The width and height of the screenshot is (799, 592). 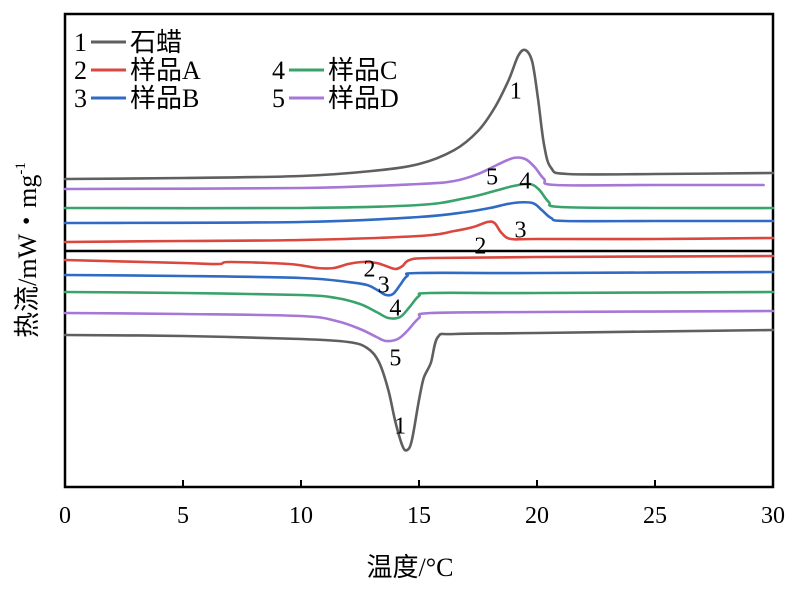 What do you see at coordinates (165, 70) in the screenshot?
I see `legend-label-2: 样品A` at bounding box center [165, 70].